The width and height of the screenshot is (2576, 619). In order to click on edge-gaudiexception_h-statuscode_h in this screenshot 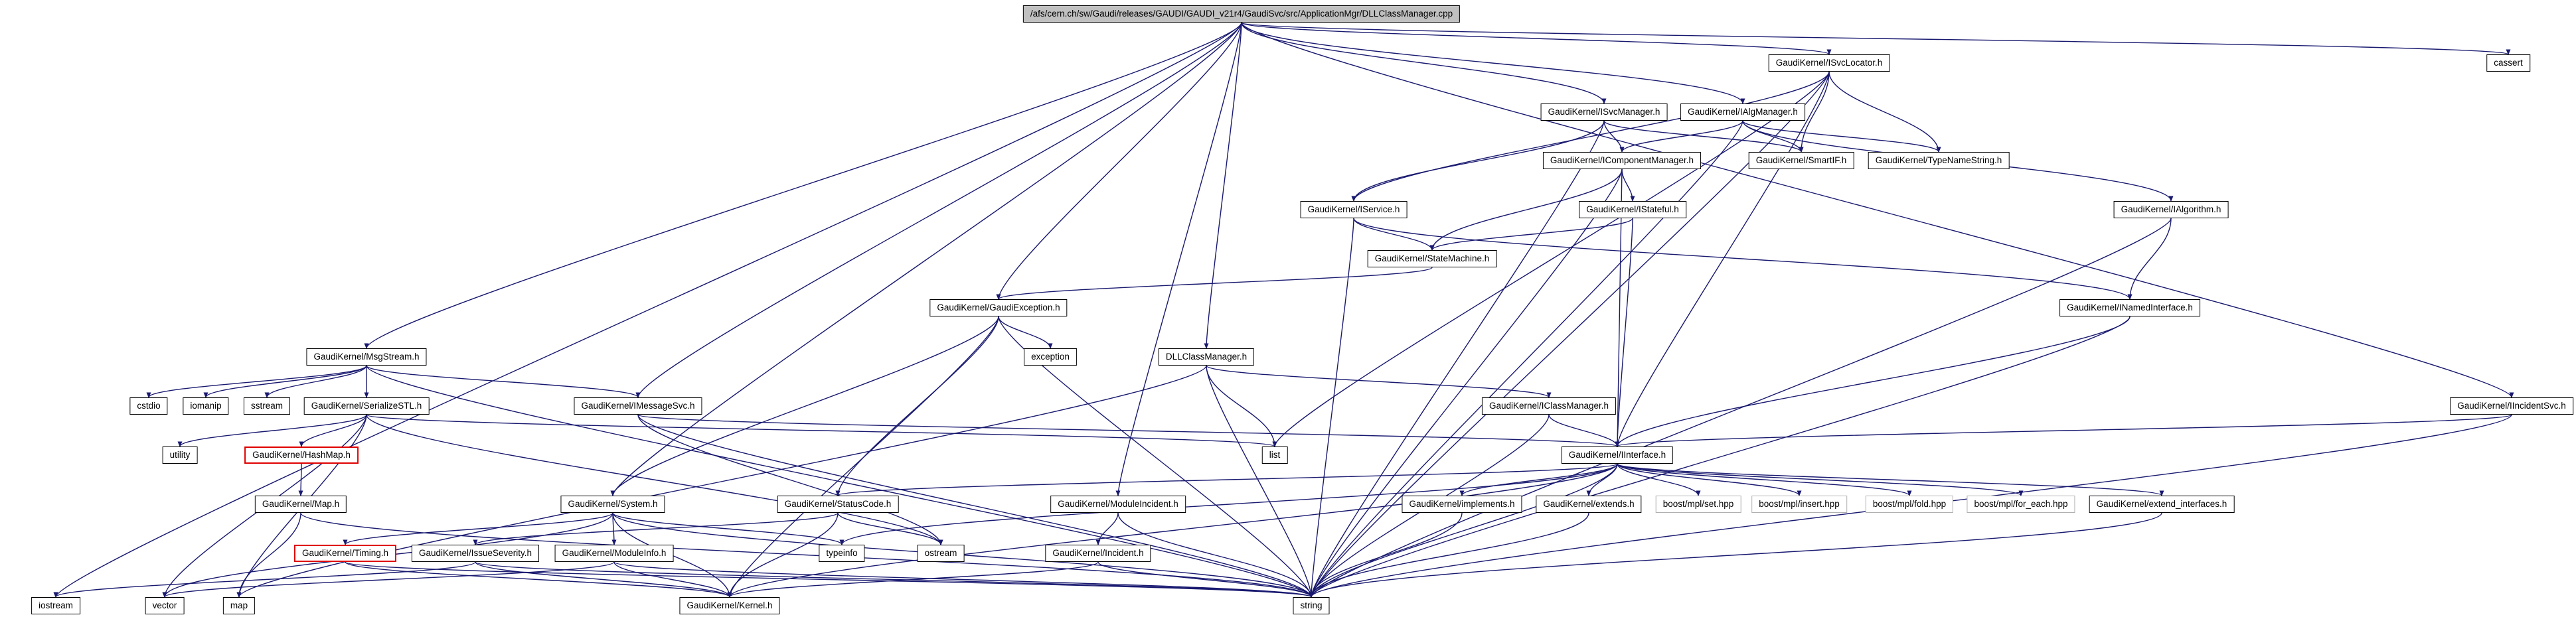, I will do `click(917, 406)`.